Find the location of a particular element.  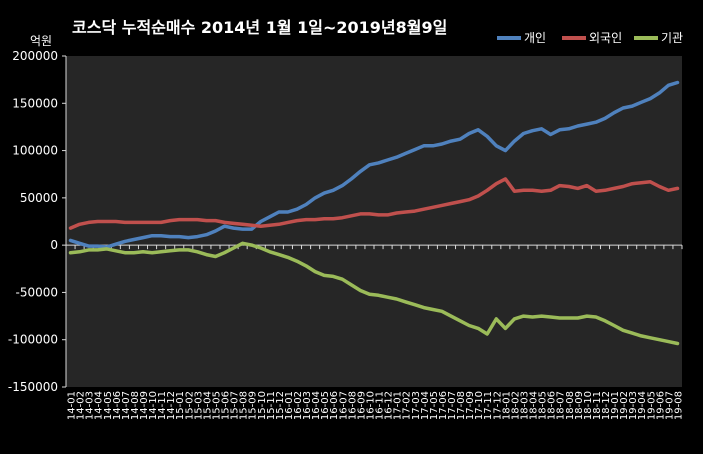

x-tick-label: 17-06 is located at coordinates (443, 405).